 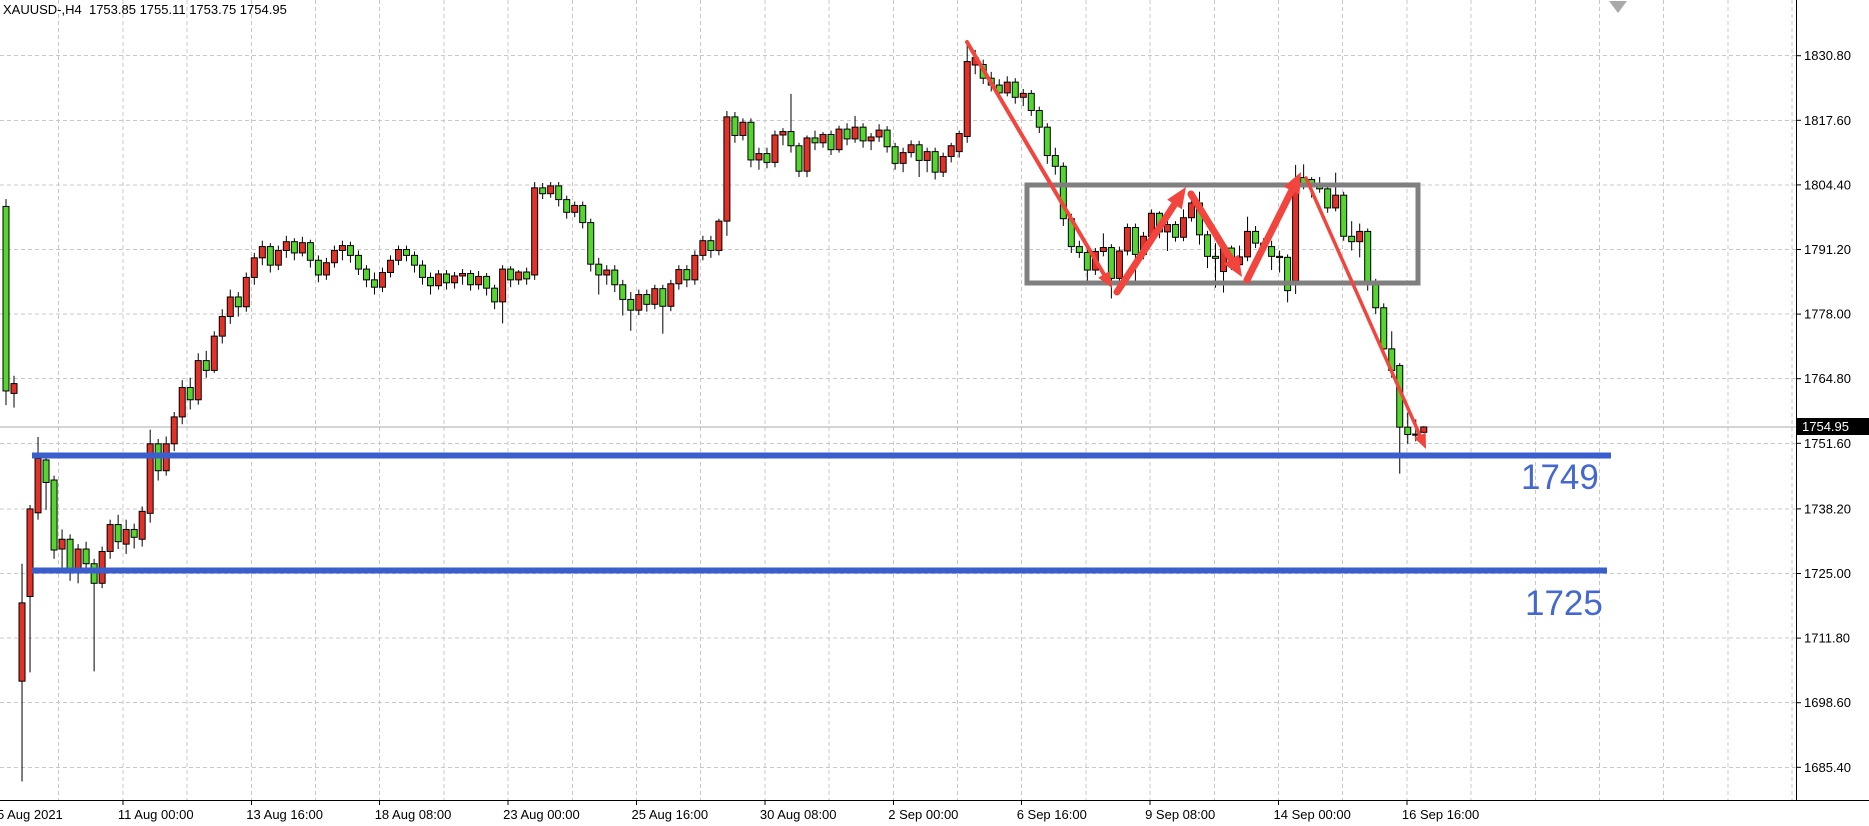 What do you see at coordinates (1560, 477) in the screenshot?
I see `support-level-label-1749: 1749` at bounding box center [1560, 477].